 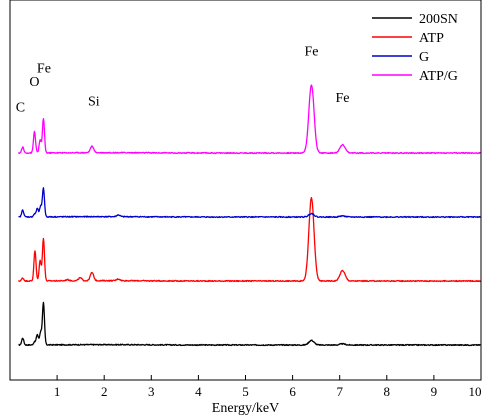 What do you see at coordinates (94, 102) in the screenshot?
I see `peak-label: Si` at bounding box center [94, 102].